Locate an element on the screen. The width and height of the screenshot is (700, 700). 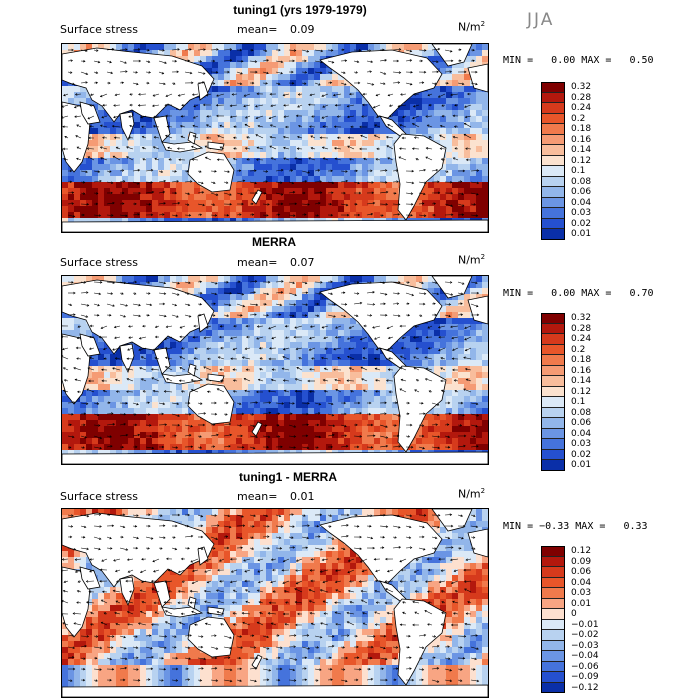
colorbar-label: 0.08 is located at coordinates (581, 412).